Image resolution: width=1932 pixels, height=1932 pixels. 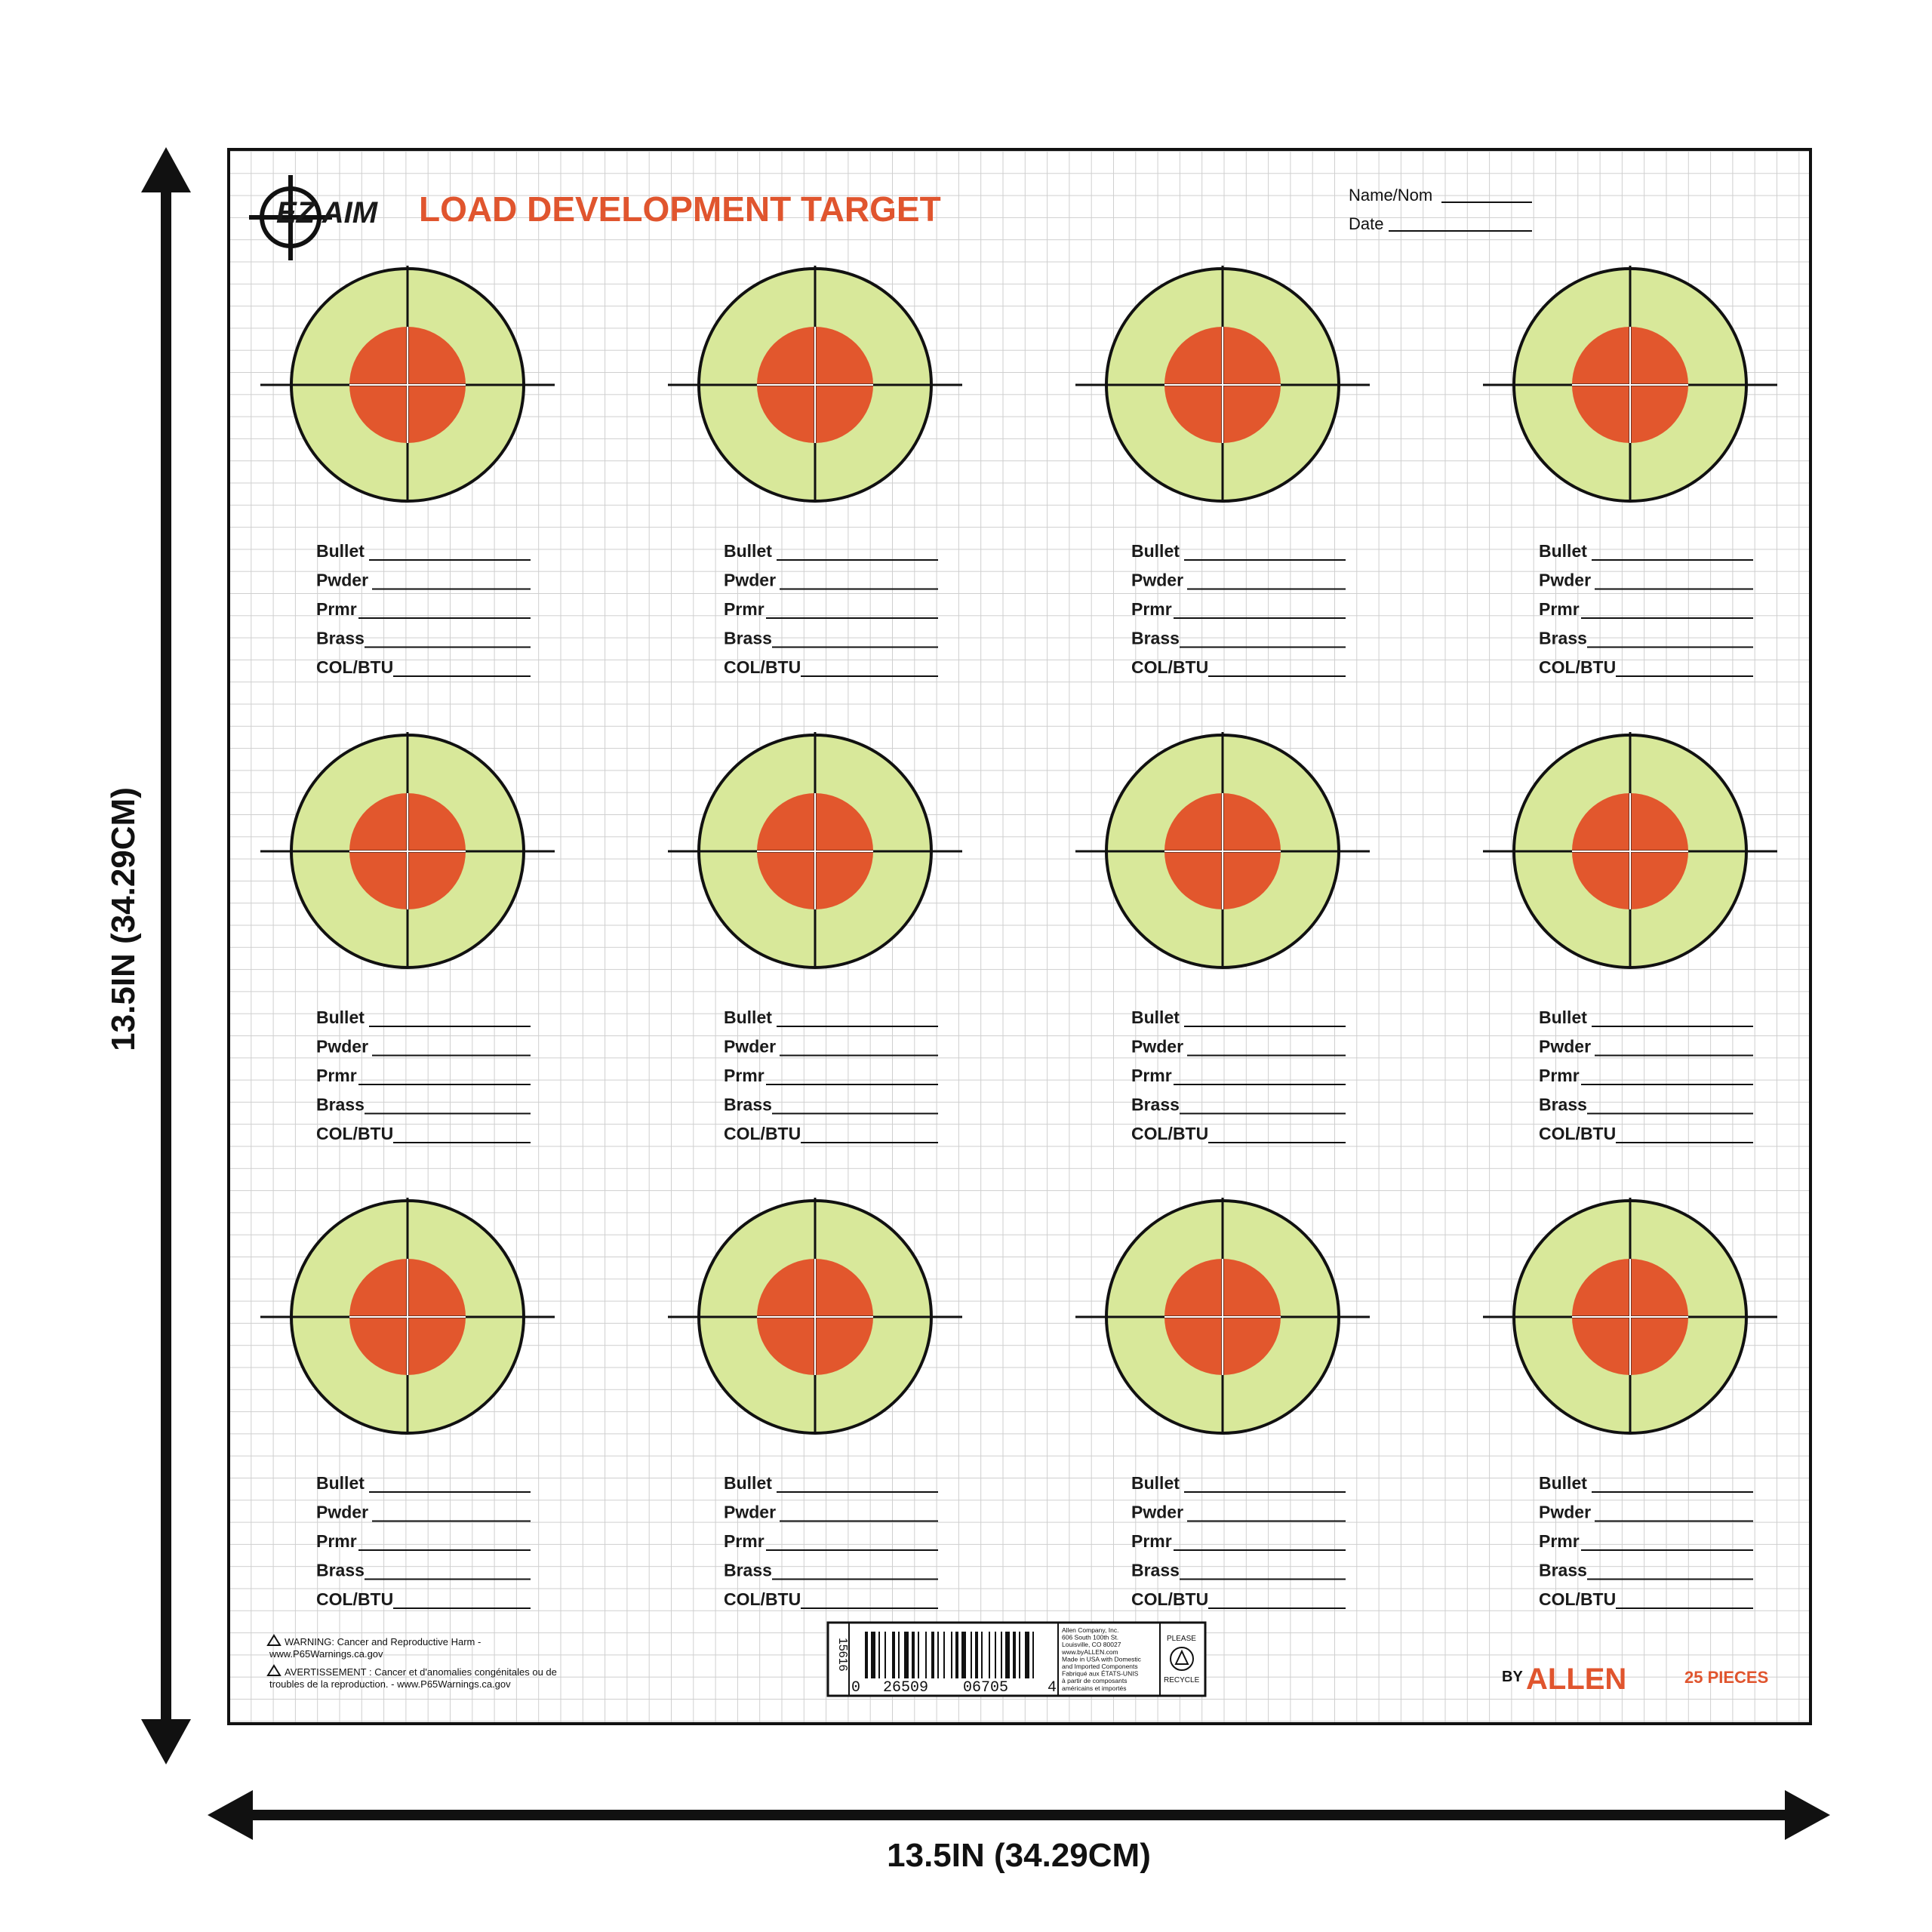 What do you see at coordinates (1630, 471) in the screenshot?
I see `target-4: Bullet Pwder Prmr Brass COL/BTU` at bounding box center [1630, 471].